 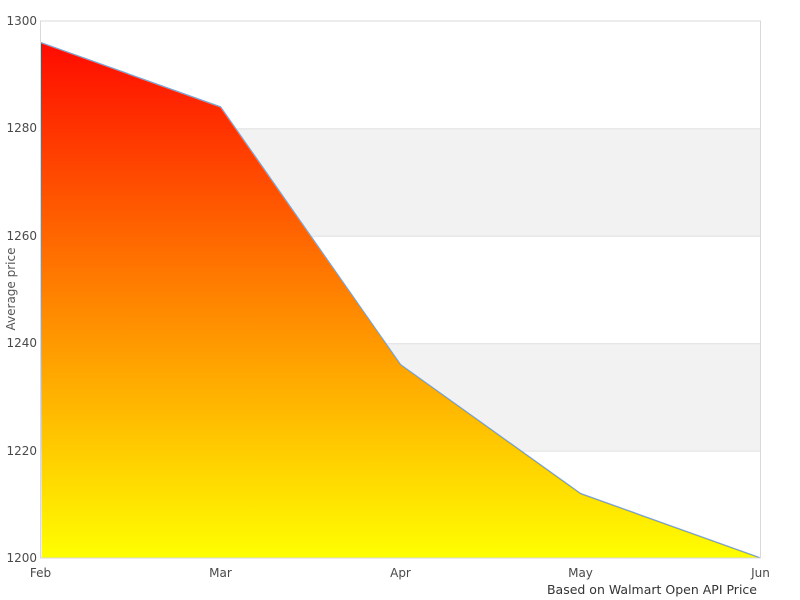 I want to click on x-tick-label: May, so click(x=580, y=573).